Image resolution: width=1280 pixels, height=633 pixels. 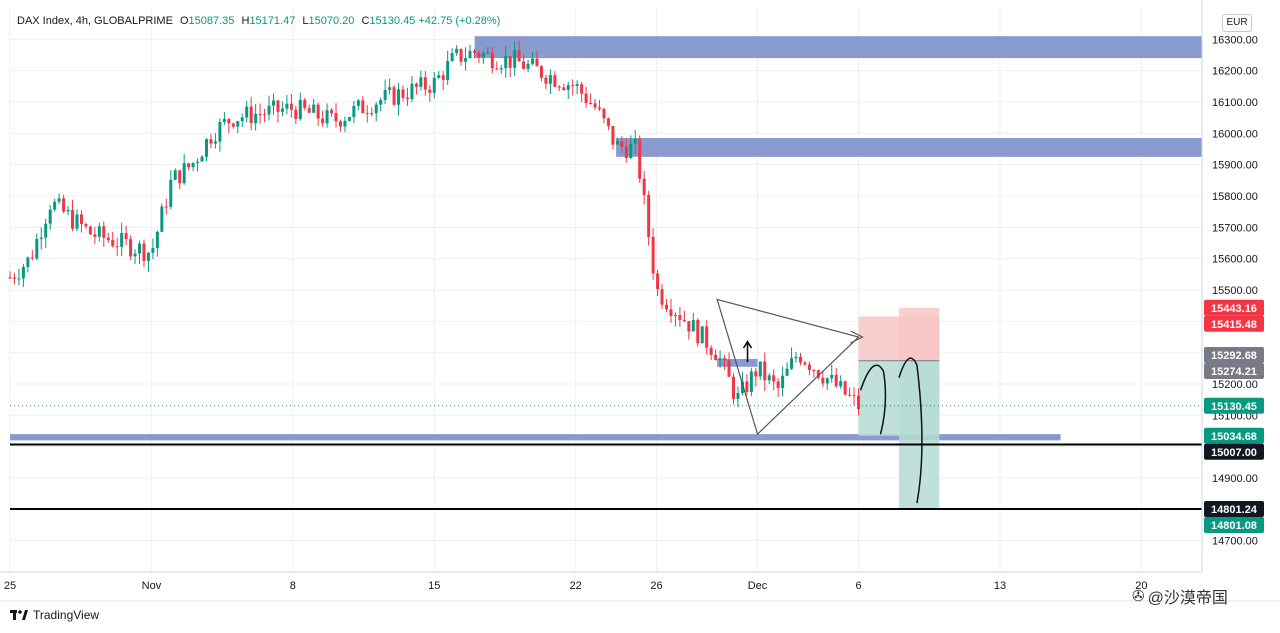 I want to click on x-tick-label: 25, so click(x=10, y=586).